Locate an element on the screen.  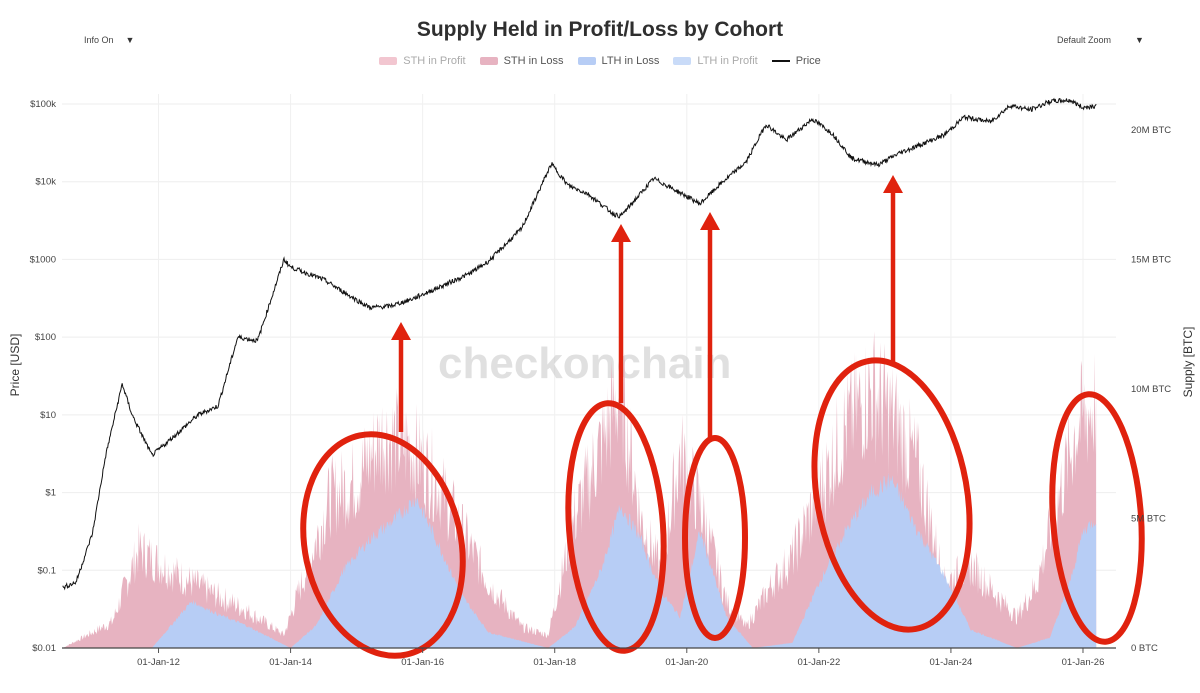
watermark: checkonchain is located at coordinates (584, 363).